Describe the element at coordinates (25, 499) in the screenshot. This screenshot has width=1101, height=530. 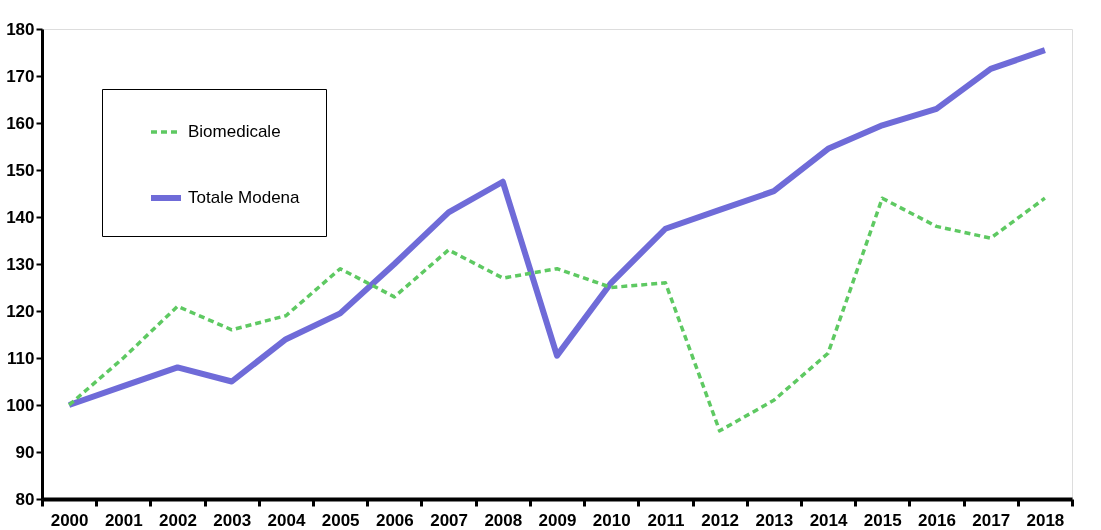
I see `y-tick-label: 80` at that location.